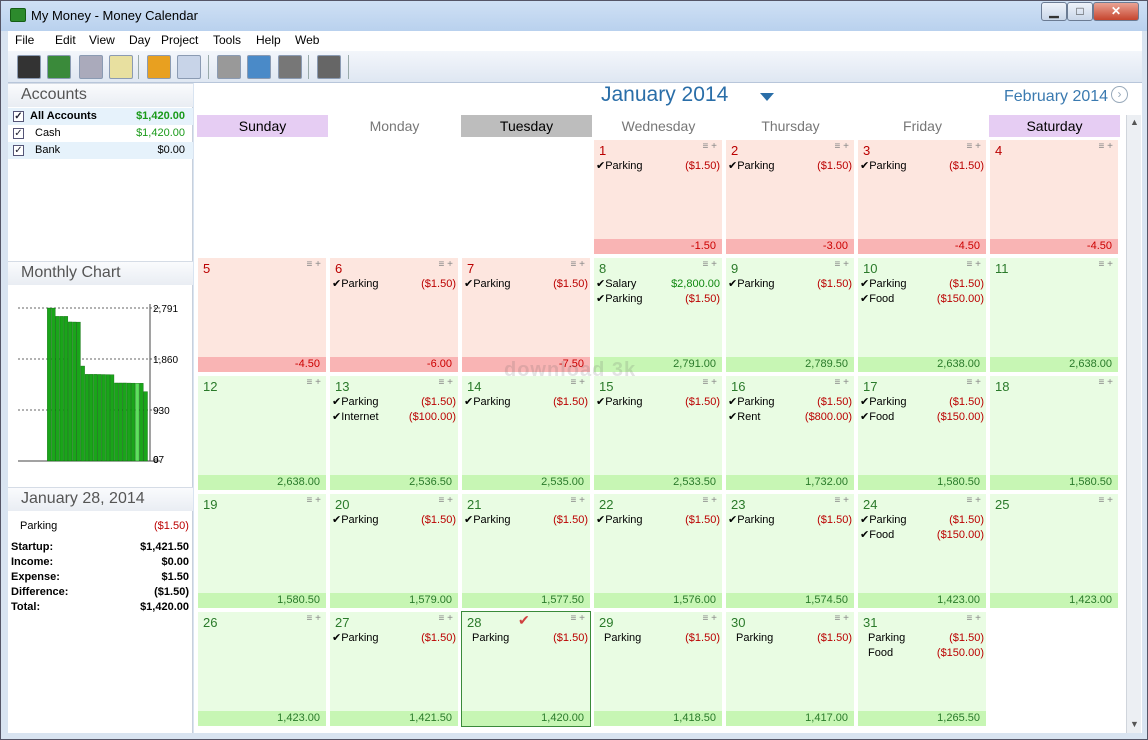 This screenshot has width=1148, height=740. What do you see at coordinates (100, 133) in the screenshot?
I see `account-row: ✓ Cash $1,420.00` at bounding box center [100, 133].